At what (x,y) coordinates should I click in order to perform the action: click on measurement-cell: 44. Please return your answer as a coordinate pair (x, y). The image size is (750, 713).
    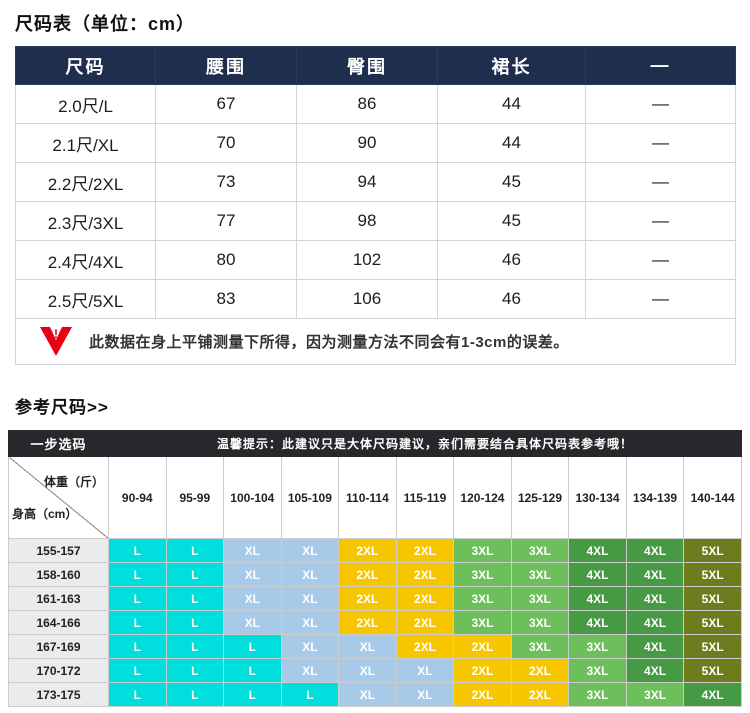
    Looking at the image, I should click on (511, 104).